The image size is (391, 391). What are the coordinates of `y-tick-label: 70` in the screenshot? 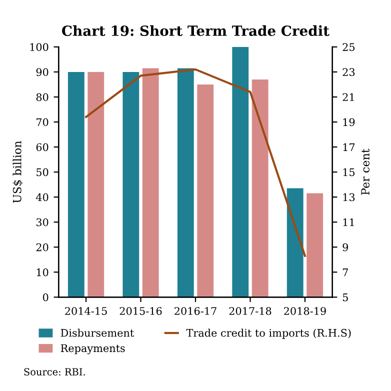 It's located at (42, 122).